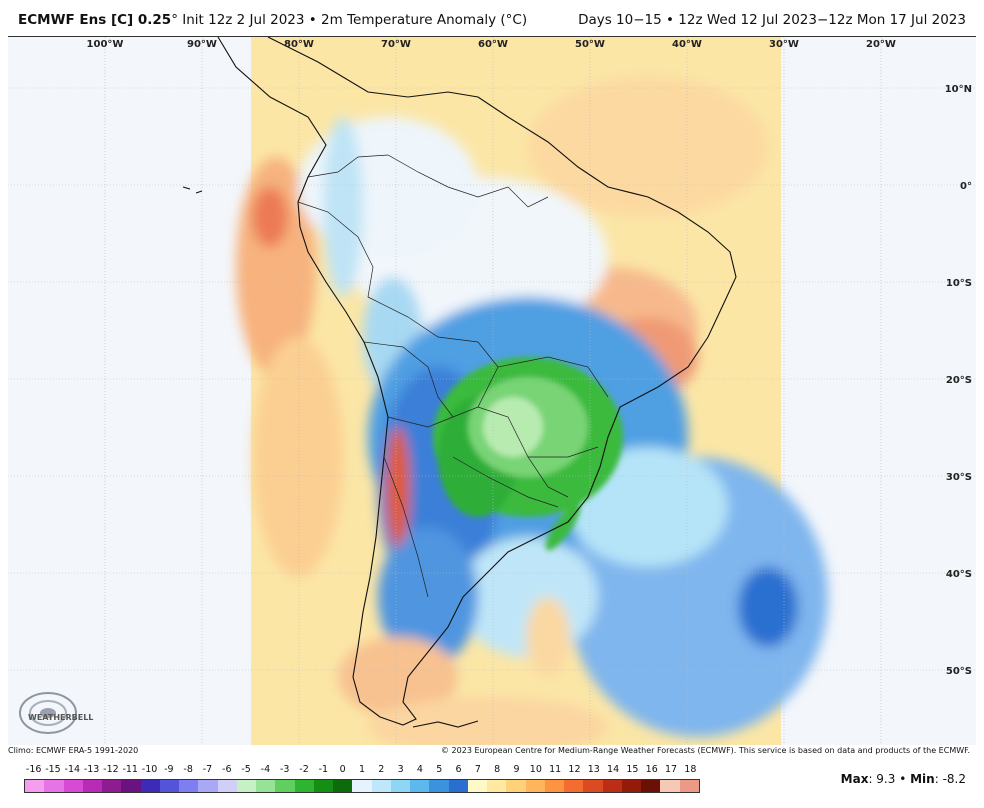  Describe the element at coordinates (497, 769) in the screenshot. I see `colorbar-tick-label: 8` at that location.